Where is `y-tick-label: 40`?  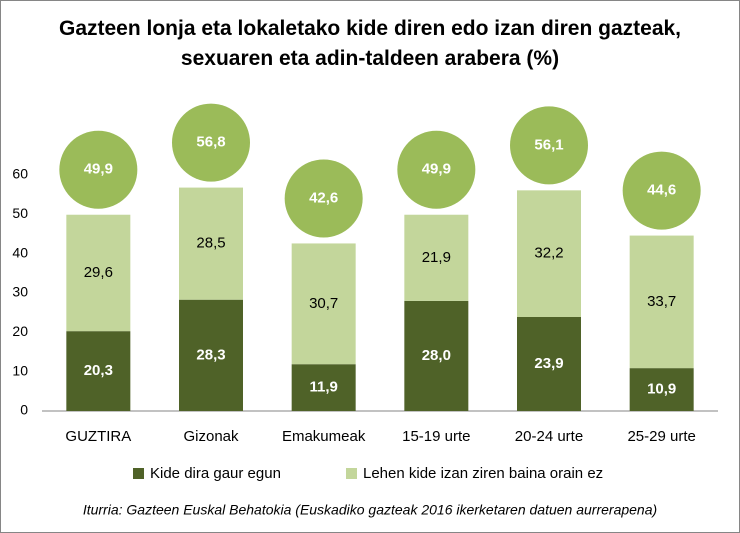 y-tick-label: 40 is located at coordinates (20, 252).